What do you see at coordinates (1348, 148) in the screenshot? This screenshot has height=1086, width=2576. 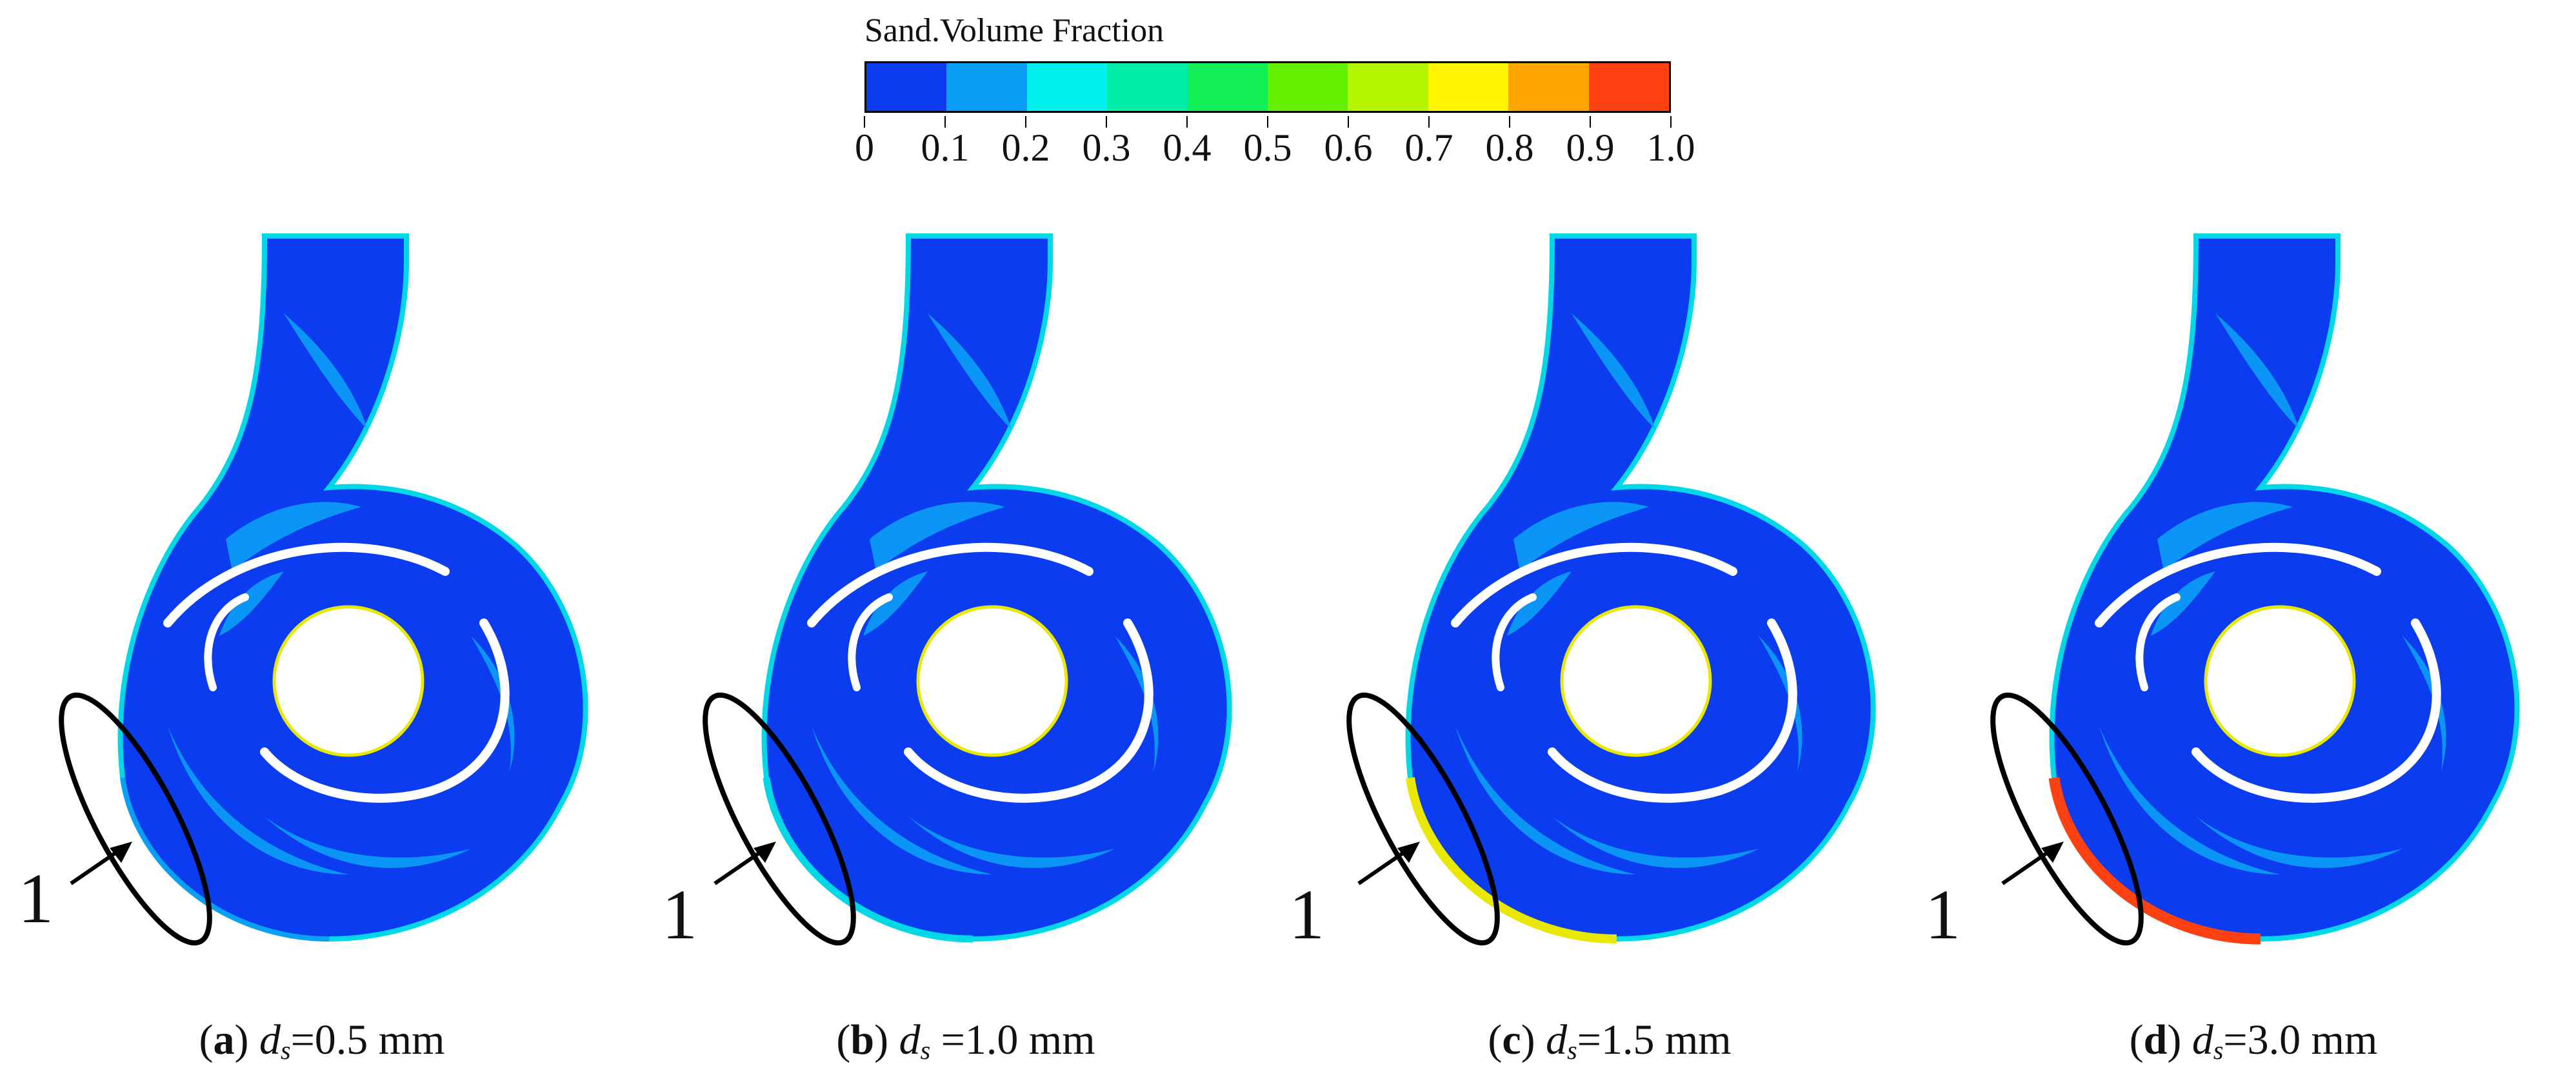 I see `tick-label: 0.6` at bounding box center [1348, 148].